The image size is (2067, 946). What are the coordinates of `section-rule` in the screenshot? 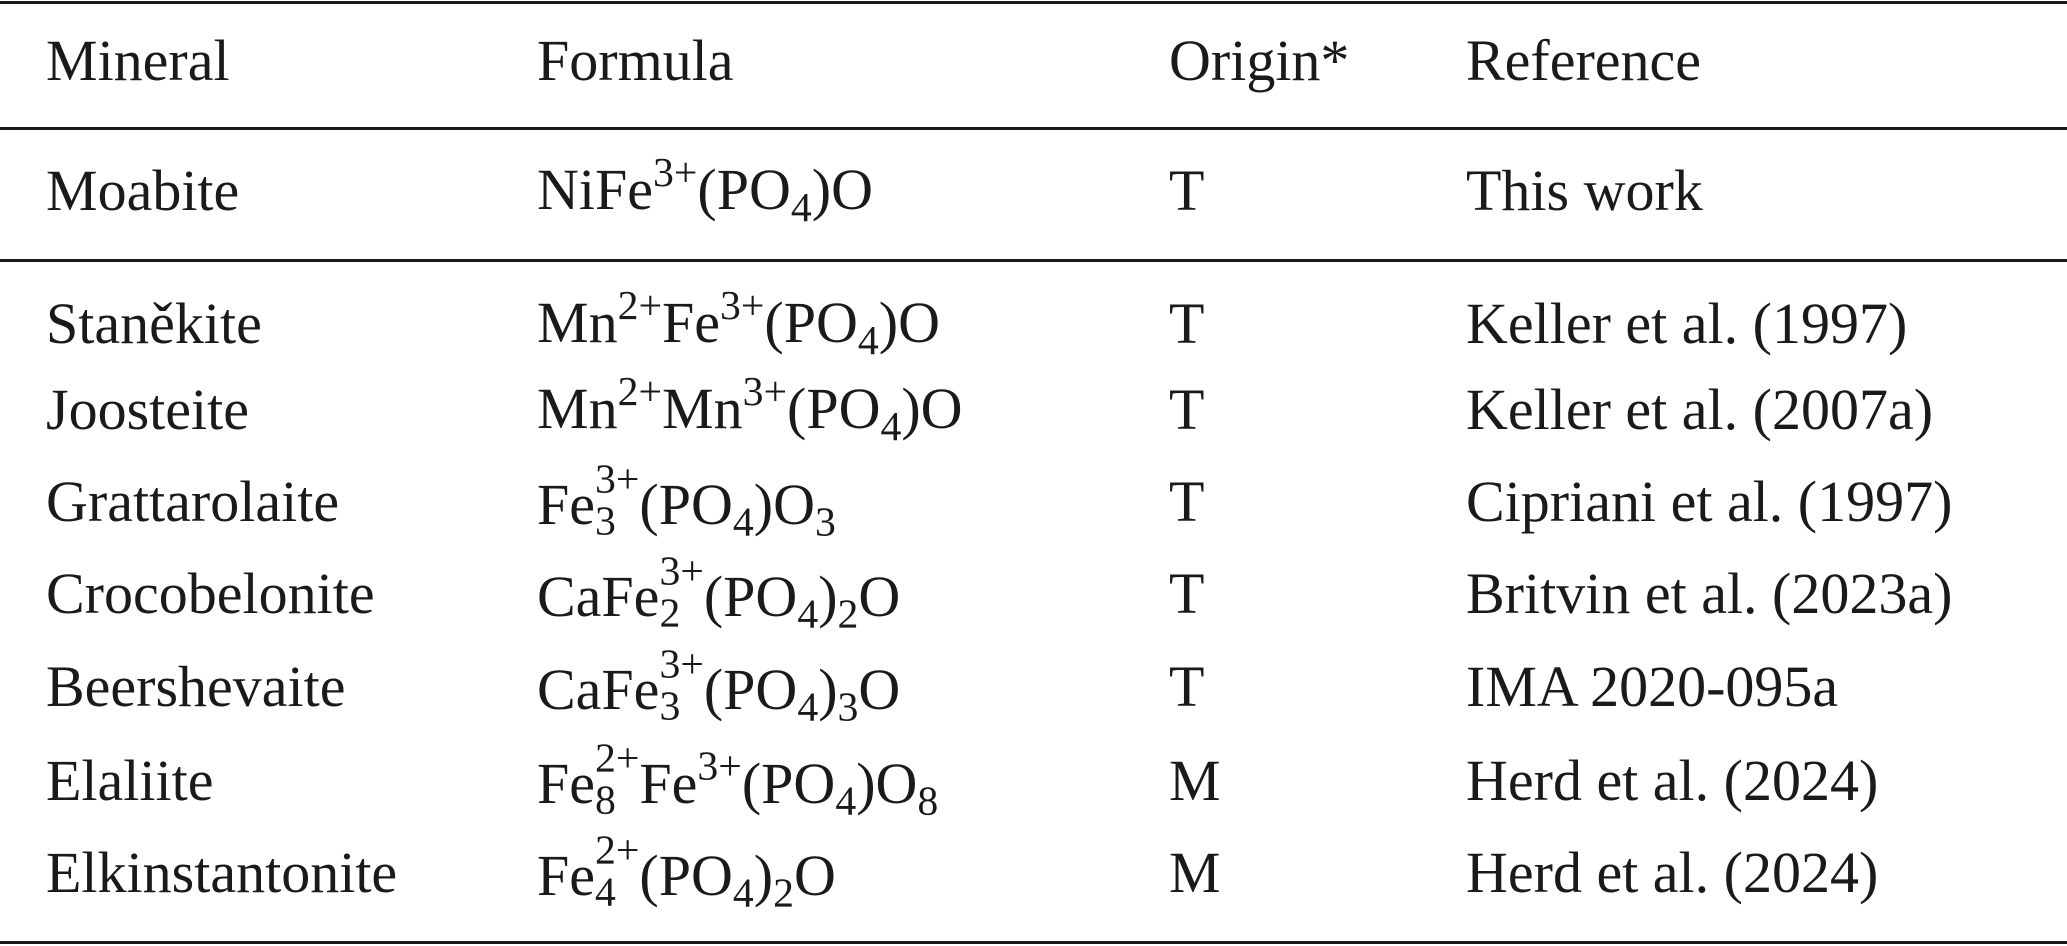 It's located at (1033, 260).